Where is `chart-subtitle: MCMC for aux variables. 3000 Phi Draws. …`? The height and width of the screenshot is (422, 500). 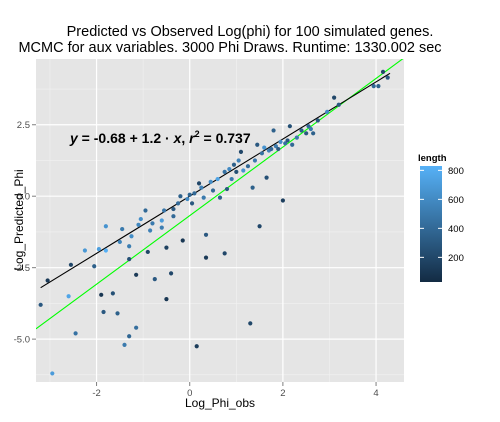 chart-subtitle: MCMC for aux variables. 3000 Phi Draws. … is located at coordinates (229, 48).